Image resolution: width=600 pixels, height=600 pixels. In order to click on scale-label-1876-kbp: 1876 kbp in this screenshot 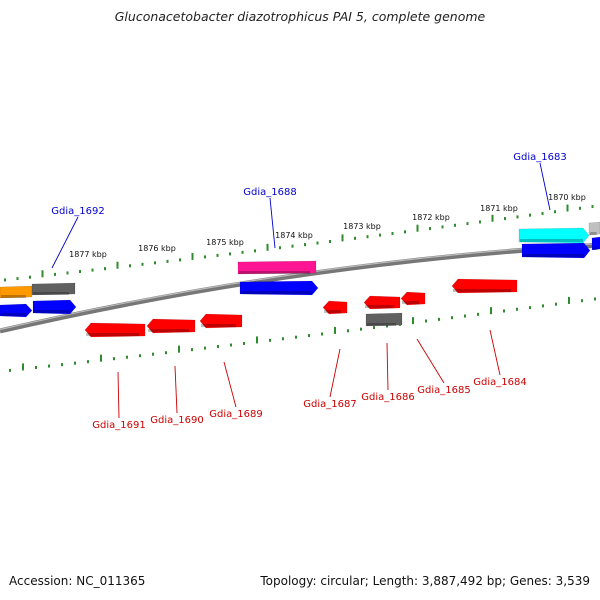, I will do `click(157, 248)`.